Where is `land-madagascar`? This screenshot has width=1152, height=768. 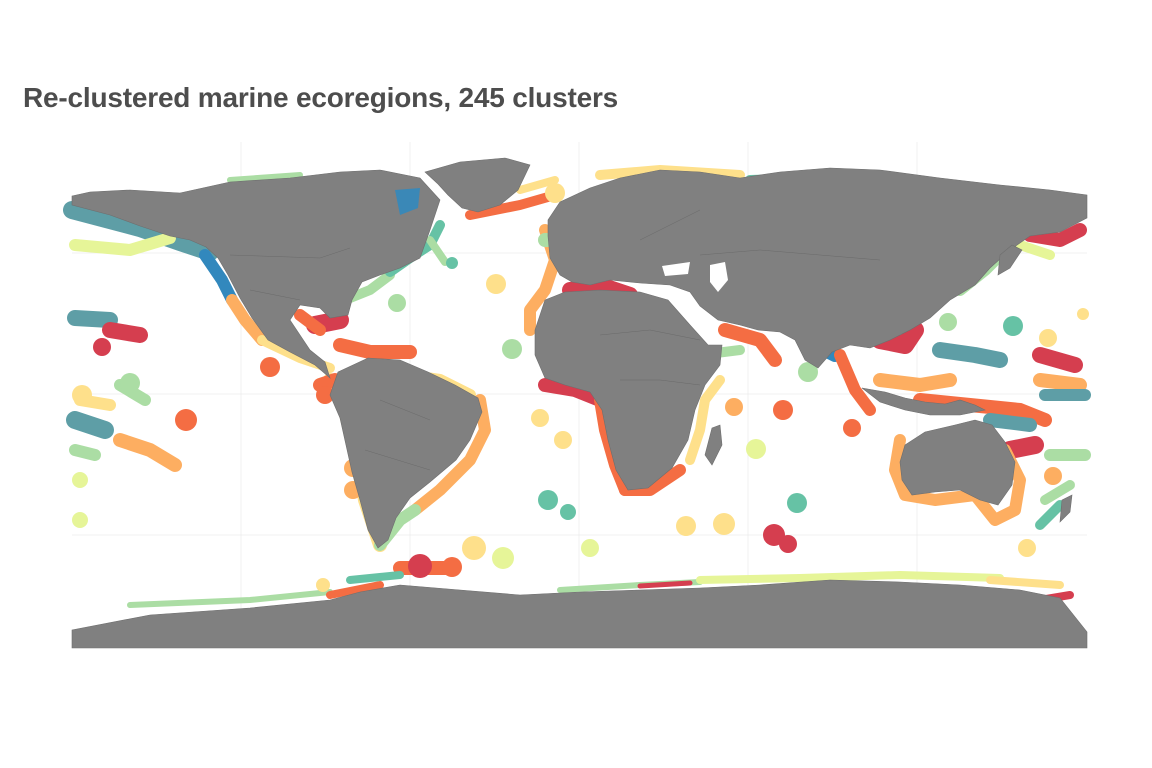
land-madagascar is located at coordinates (713, 445).